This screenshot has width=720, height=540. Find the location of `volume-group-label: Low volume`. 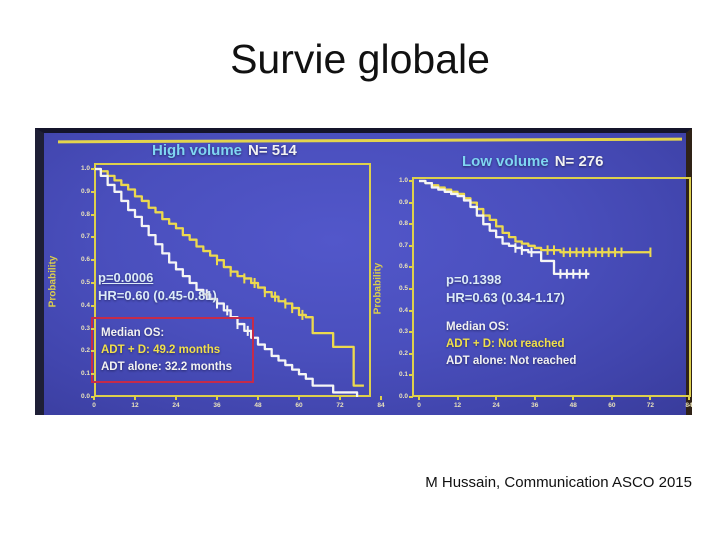

volume-group-label: Low volume is located at coordinates (505, 161).